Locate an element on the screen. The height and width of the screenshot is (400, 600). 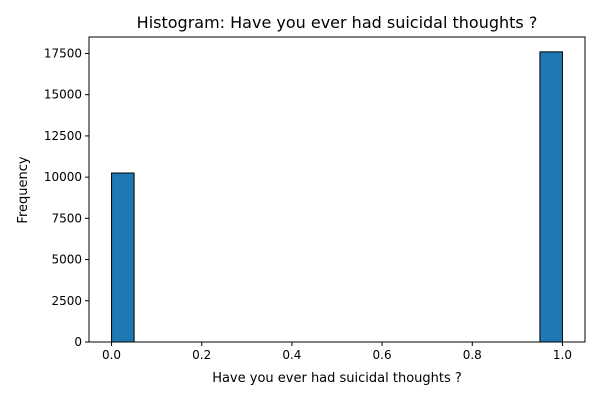
x-tick-label: 0.4 is located at coordinates (291, 355).